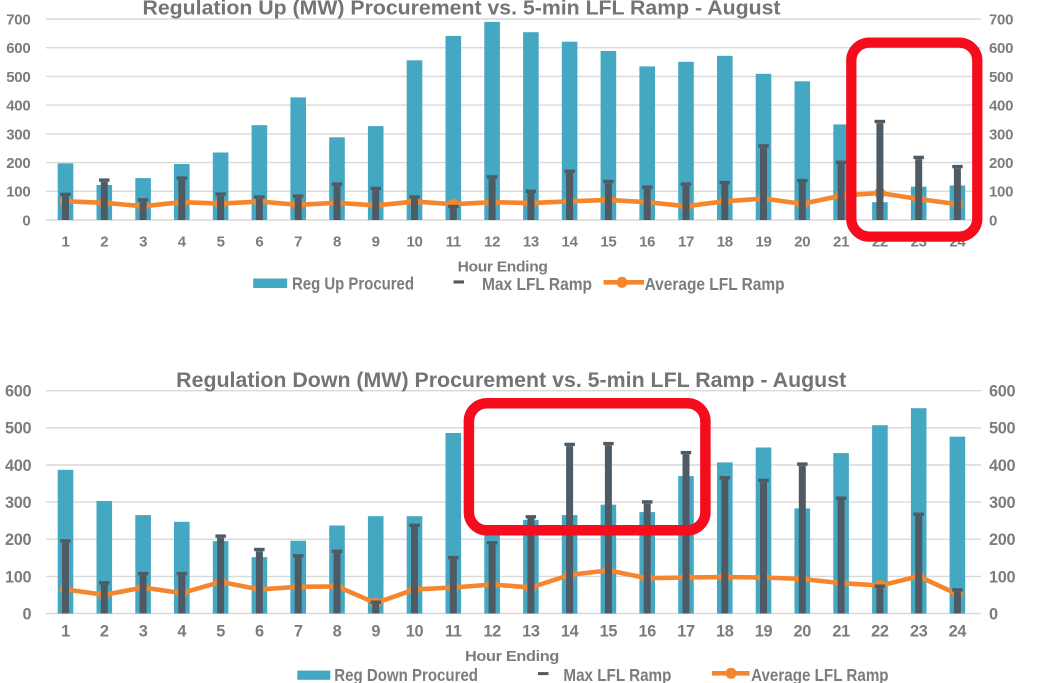 The width and height of the screenshot is (1042, 683). Describe the element at coordinates (958, 632) in the screenshot. I see `svg-text: 24` at that location.